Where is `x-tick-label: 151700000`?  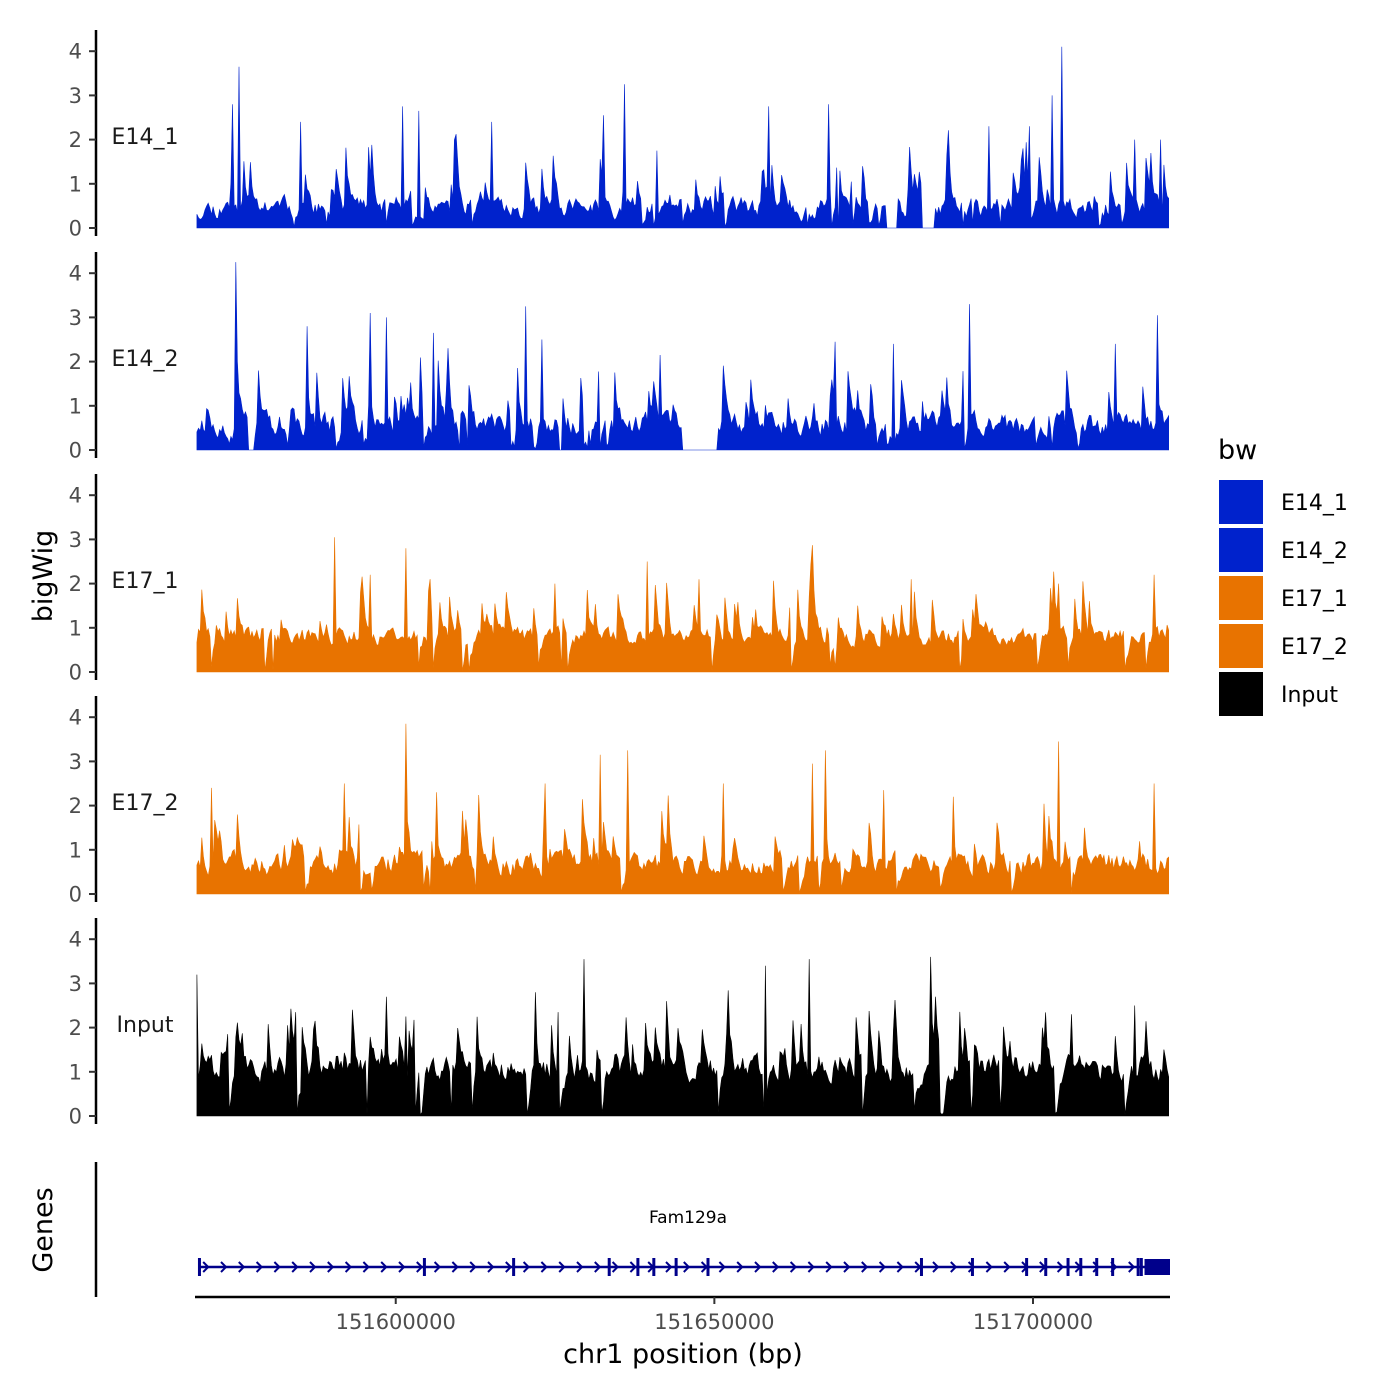
x-tick-label: 151700000 is located at coordinates (1033, 1322).